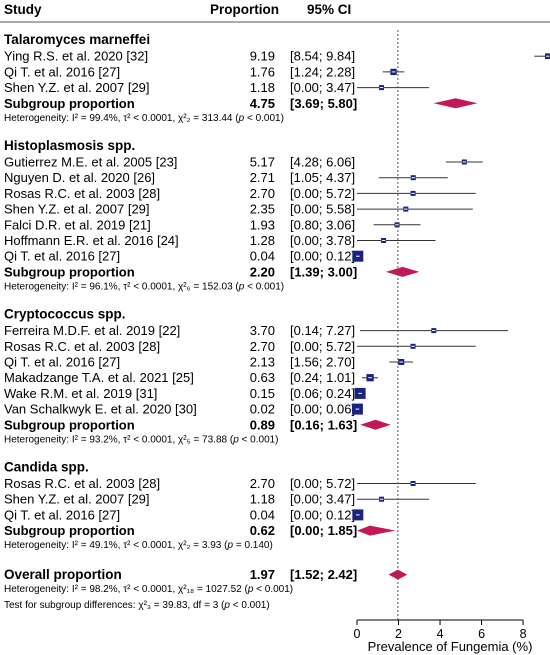  I want to click on header-study: Study, so click(23, 9).